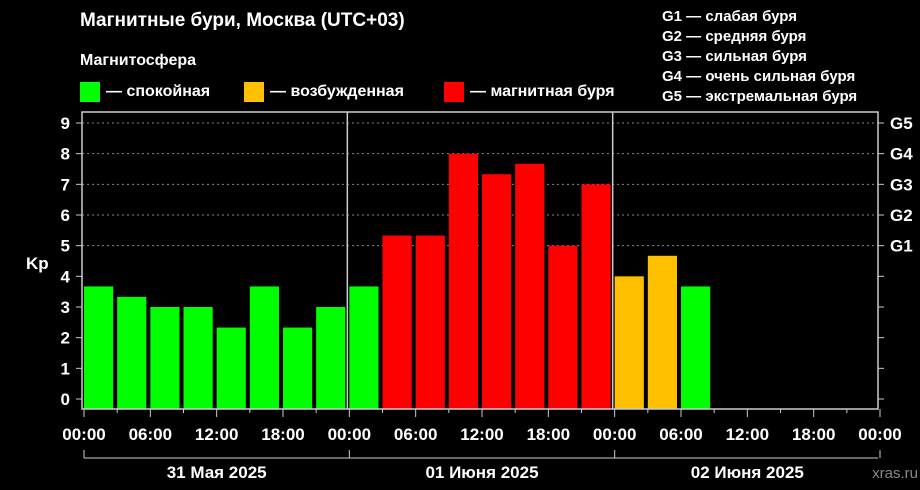 Image resolution: width=920 pixels, height=490 pixels. Describe the element at coordinates (901, 246) in the screenshot. I see `g-tick-label: G1` at that location.